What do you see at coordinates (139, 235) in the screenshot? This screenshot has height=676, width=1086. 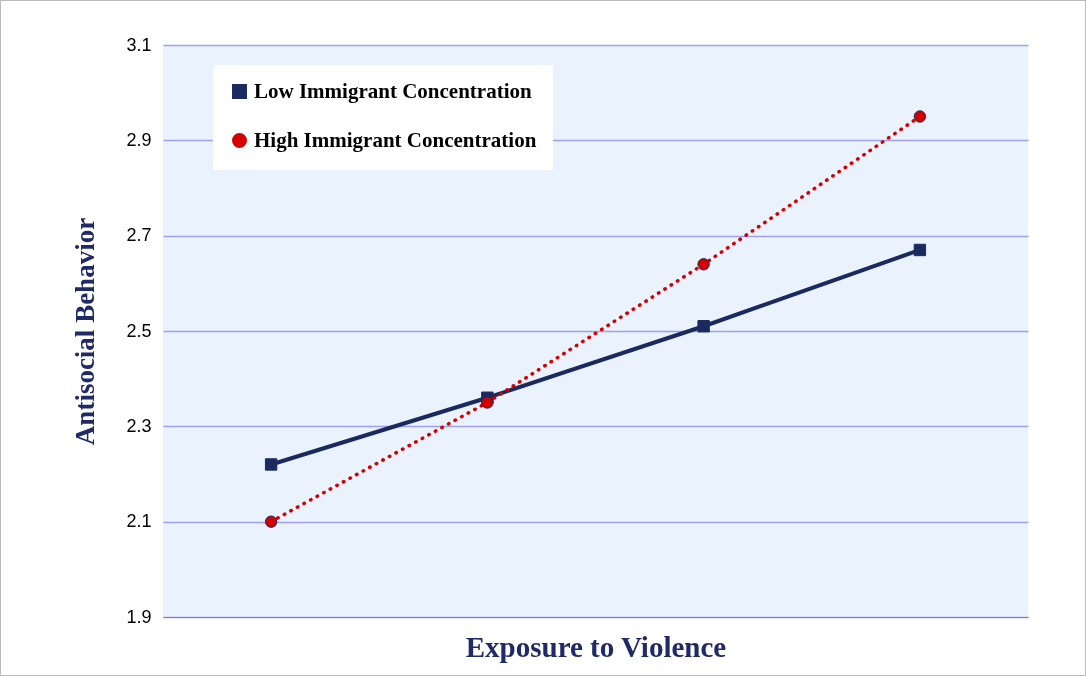 I see `y-tick-label: 2.7` at bounding box center [139, 235].